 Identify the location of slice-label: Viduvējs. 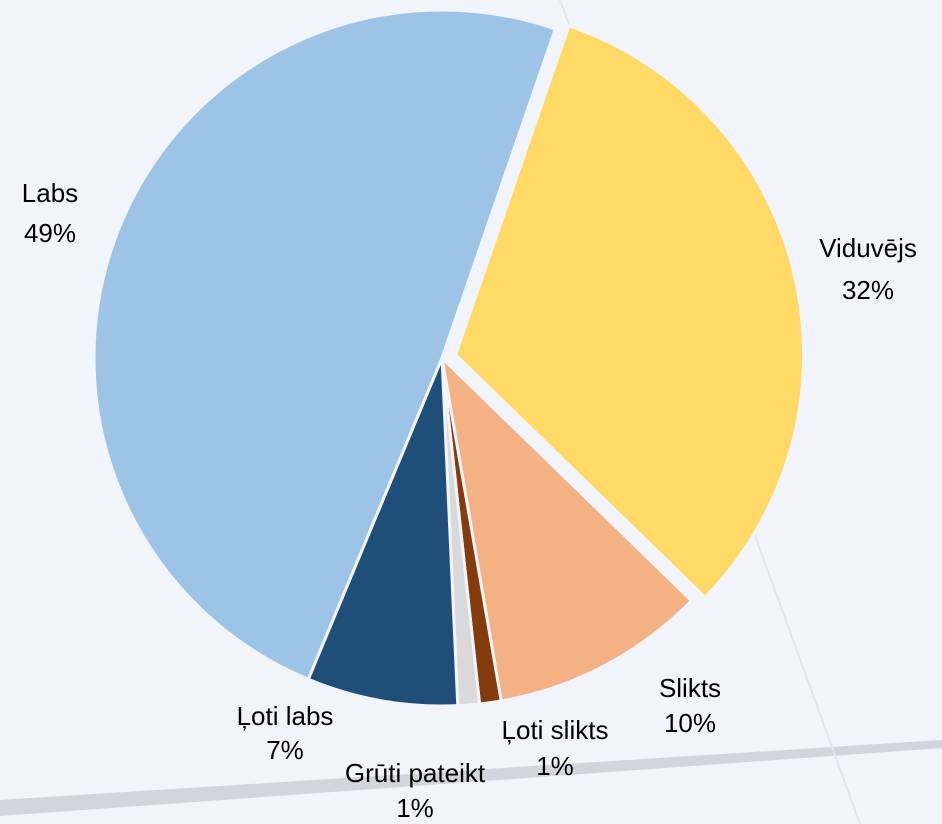
(868, 248).